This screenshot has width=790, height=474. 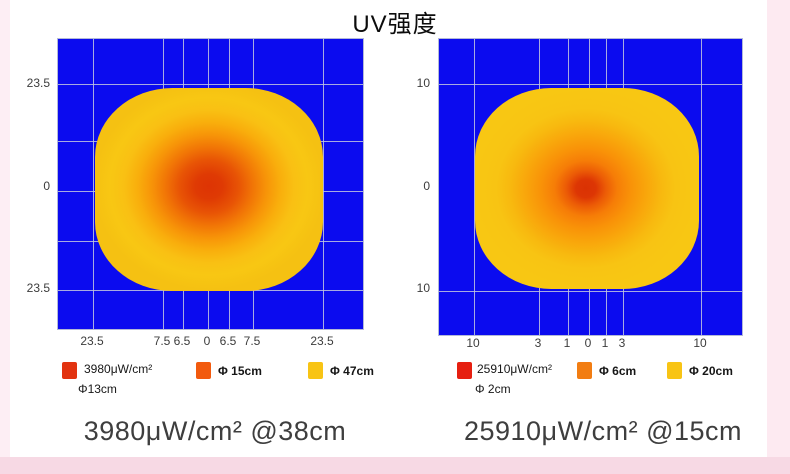 What do you see at coordinates (395, 24) in the screenshot?
I see `page-title: UV强度` at bounding box center [395, 24].